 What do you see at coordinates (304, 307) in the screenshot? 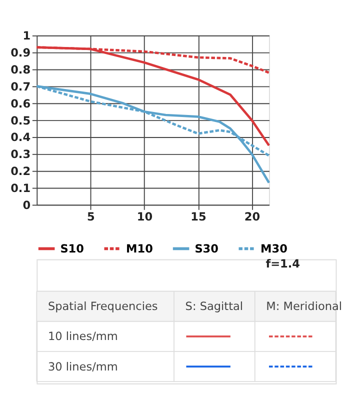
I see `text: M: Meridional` at bounding box center [304, 307].